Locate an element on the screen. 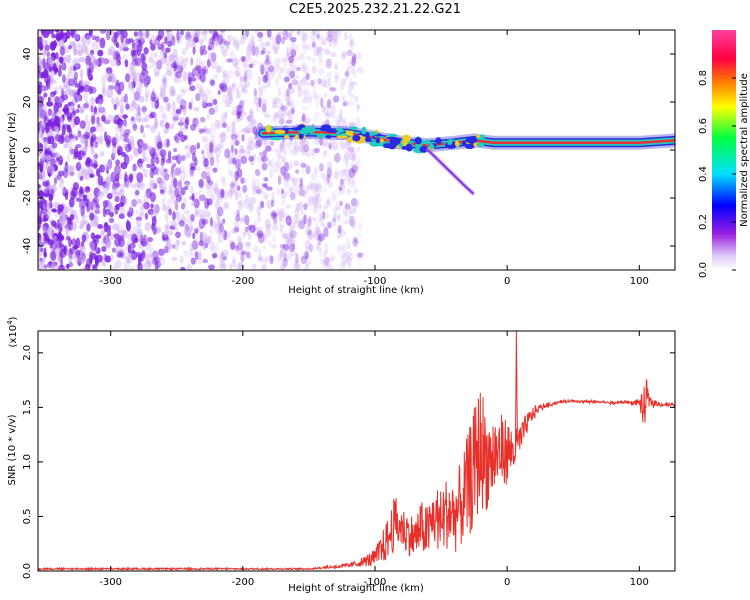 This screenshot has width=750, height=600. snr-y-tick-label: 1.0 is located at coordinates (27, 462).